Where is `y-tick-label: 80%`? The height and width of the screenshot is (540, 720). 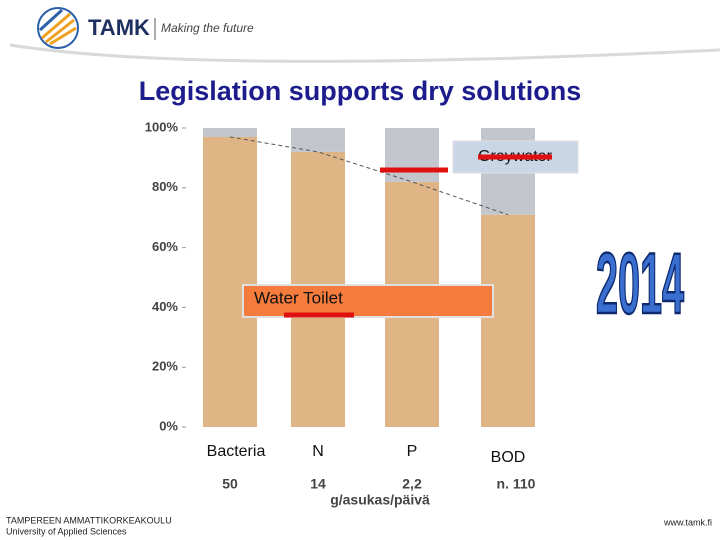
y-tick-label: 80% is located at coordinates (165, 186).